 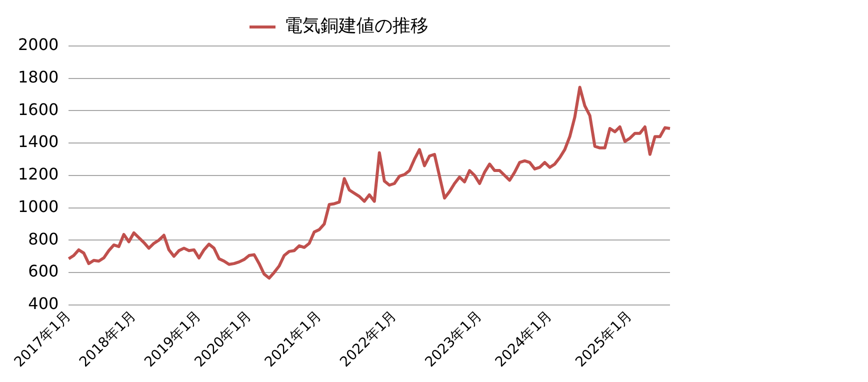 What do you see at coordinates (38, 44) in the screenshot?
I see `y-tick-label: 2000` at bounding box center [38, 44].